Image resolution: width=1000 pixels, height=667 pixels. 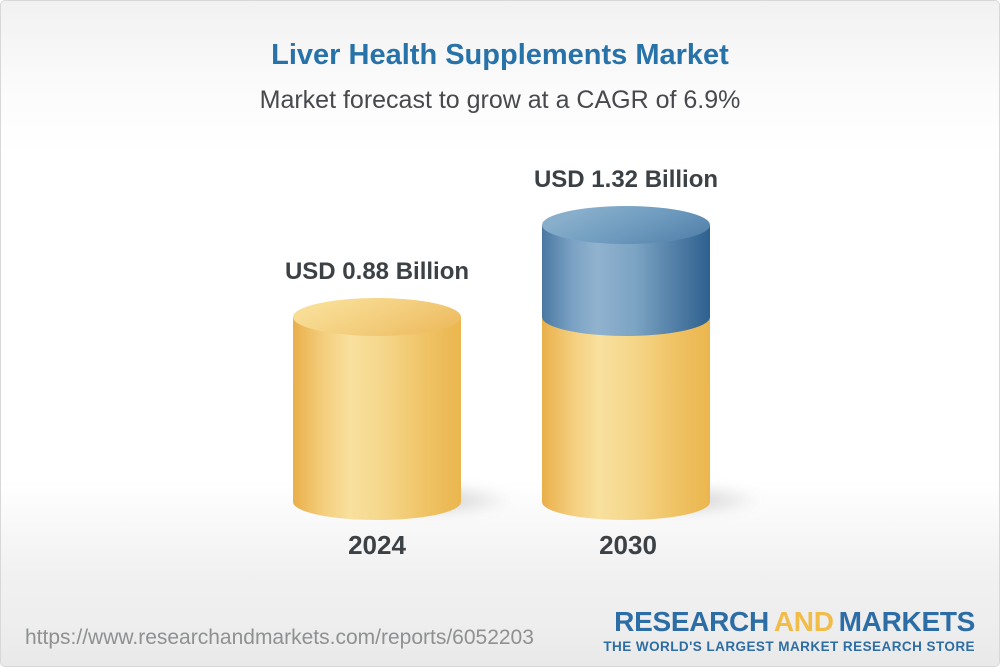 What do you see at coordinates (626, 418) in the screenshot?
I see `bar-2030-base-body` at bounding box center [626, 418].